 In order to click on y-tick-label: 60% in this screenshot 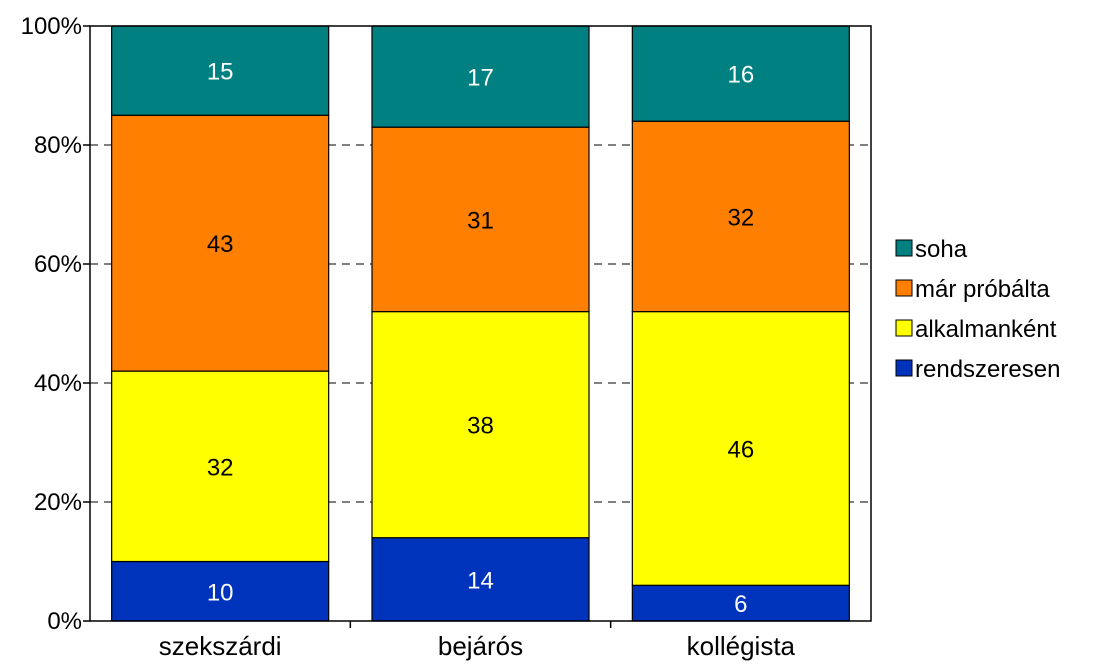, I will do `click(58, 264)`.